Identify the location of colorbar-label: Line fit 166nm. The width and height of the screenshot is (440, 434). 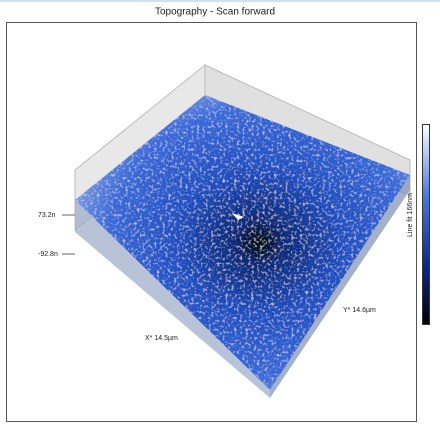
(410, 215).